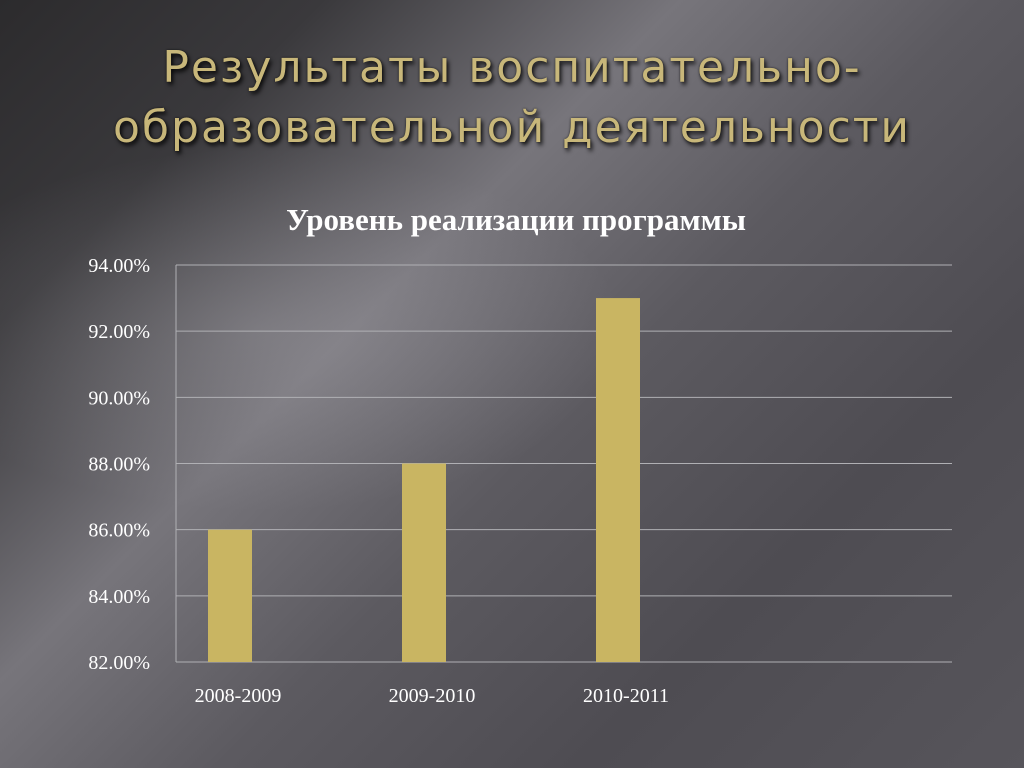  Describe the element at coordinates (119, 531) in the screenshot. I see `y-tick-label: 86.00%` at that location.